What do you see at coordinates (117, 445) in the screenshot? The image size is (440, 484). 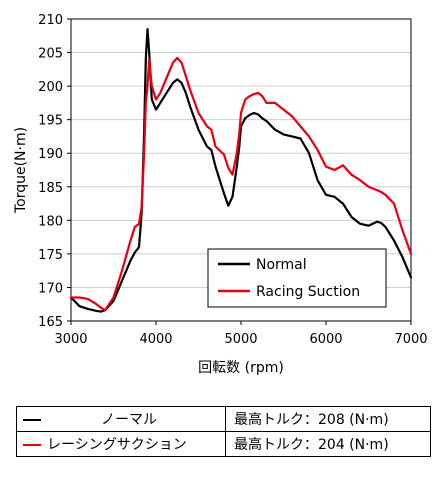 I see `row-name: レーシングサクション` at bounding box center [117, 445].